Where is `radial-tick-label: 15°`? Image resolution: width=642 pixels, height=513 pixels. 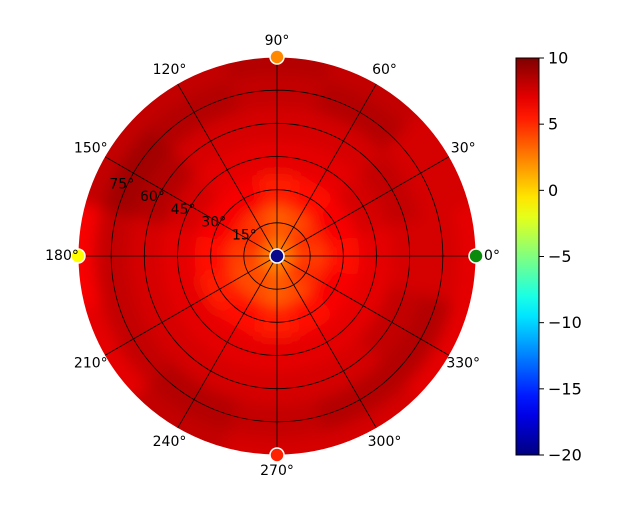
radial-tick-label: 15° is located at coordinates (244, 235).